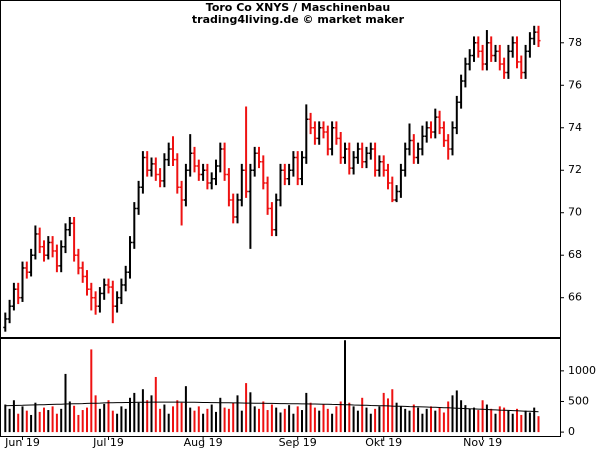 The height and width of the screenshot is (450, 600). Describe the element at coordinates (578, 400) in the screenshot. I see `y-tick-label: 500` at that location.